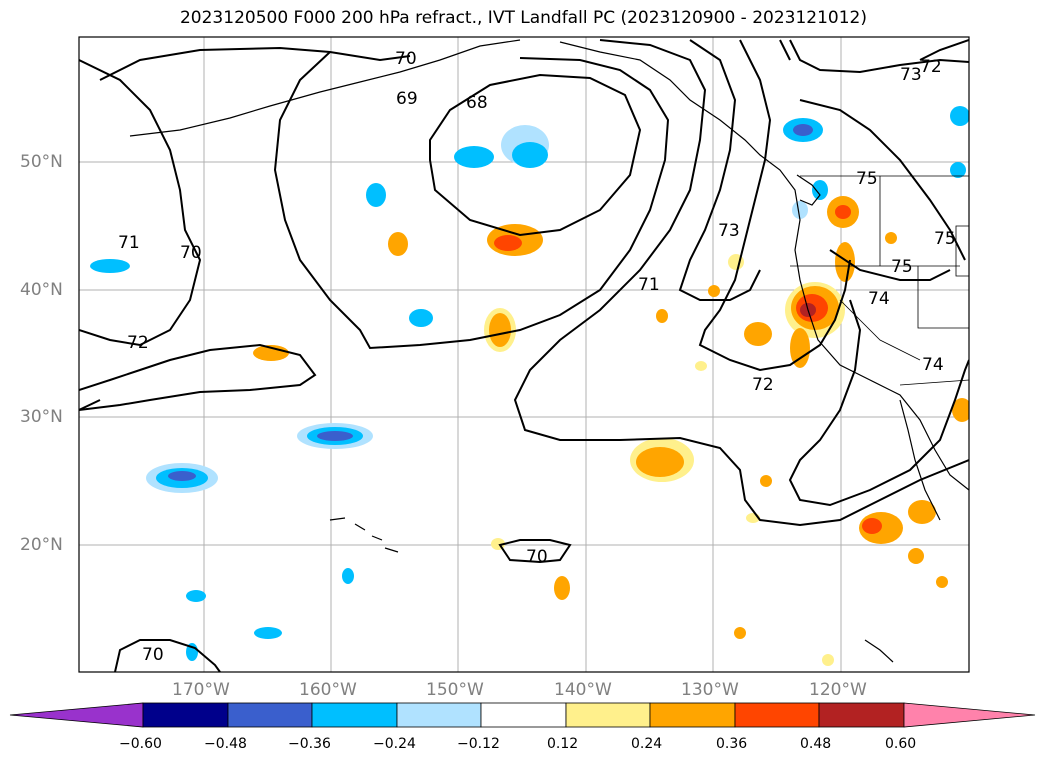 The height and width of the screenshot is (765, 1047). Describe the element at coordinates (816, 744) in the screenshot. I see `colorbar-tick: 0.48` at that location.